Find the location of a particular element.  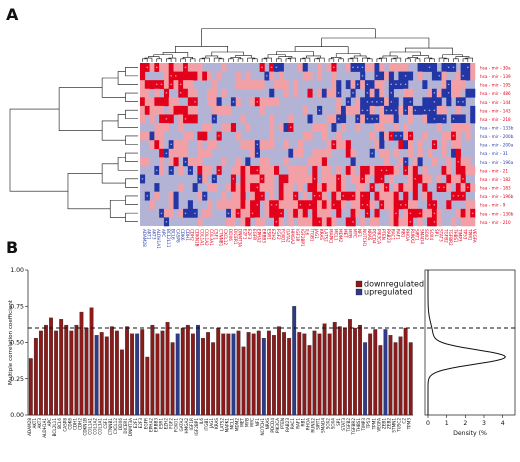

panel-a-letter: A is located at coordinates (12, 14).